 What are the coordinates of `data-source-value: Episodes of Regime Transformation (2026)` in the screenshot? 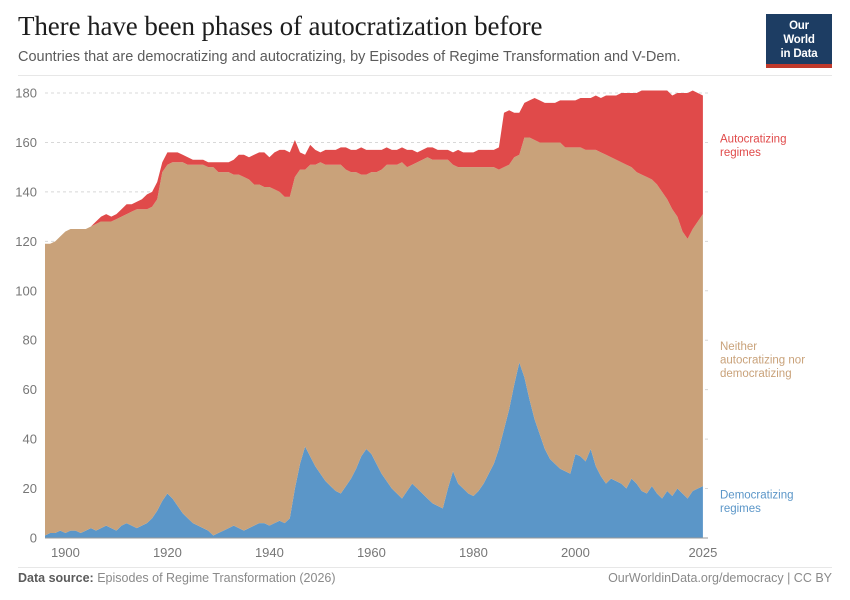 It's located at (216, 578).